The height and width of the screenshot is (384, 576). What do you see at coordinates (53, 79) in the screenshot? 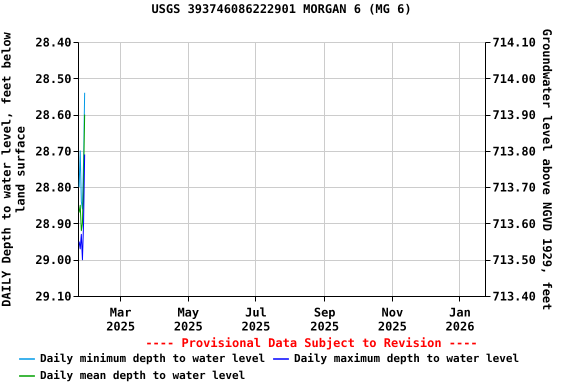
I see `y-tick-label: 28.50` at bounding box center [53, 79].